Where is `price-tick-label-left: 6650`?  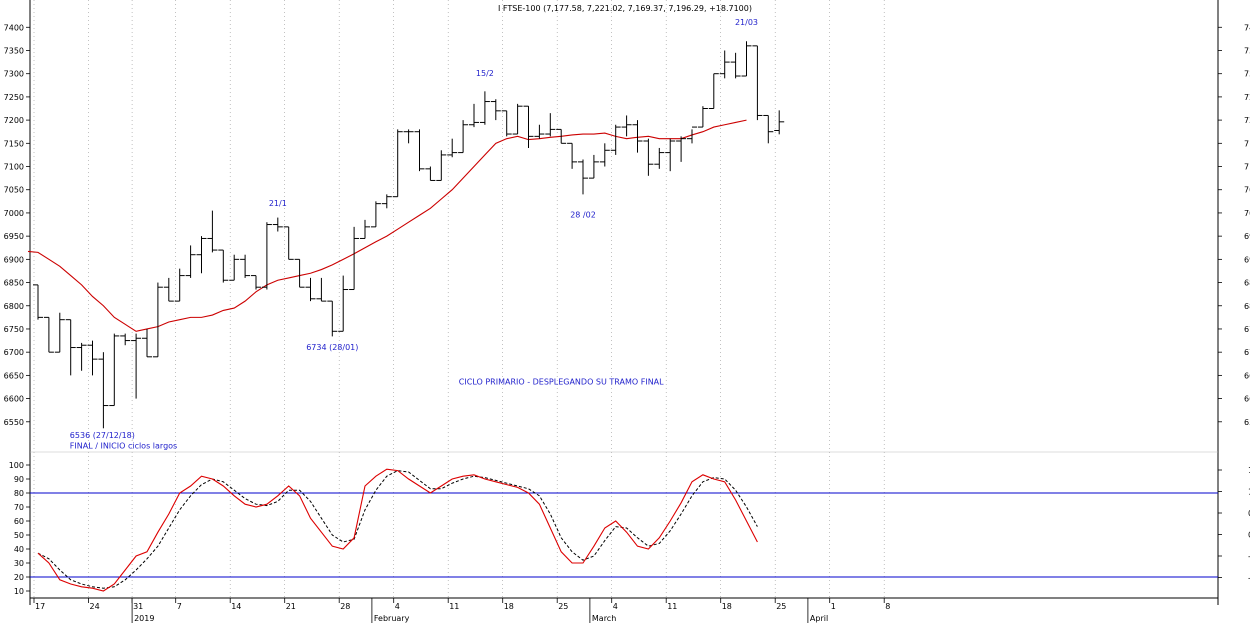
price-tick-label-left: 6650 is located at coordinates (14, 375).